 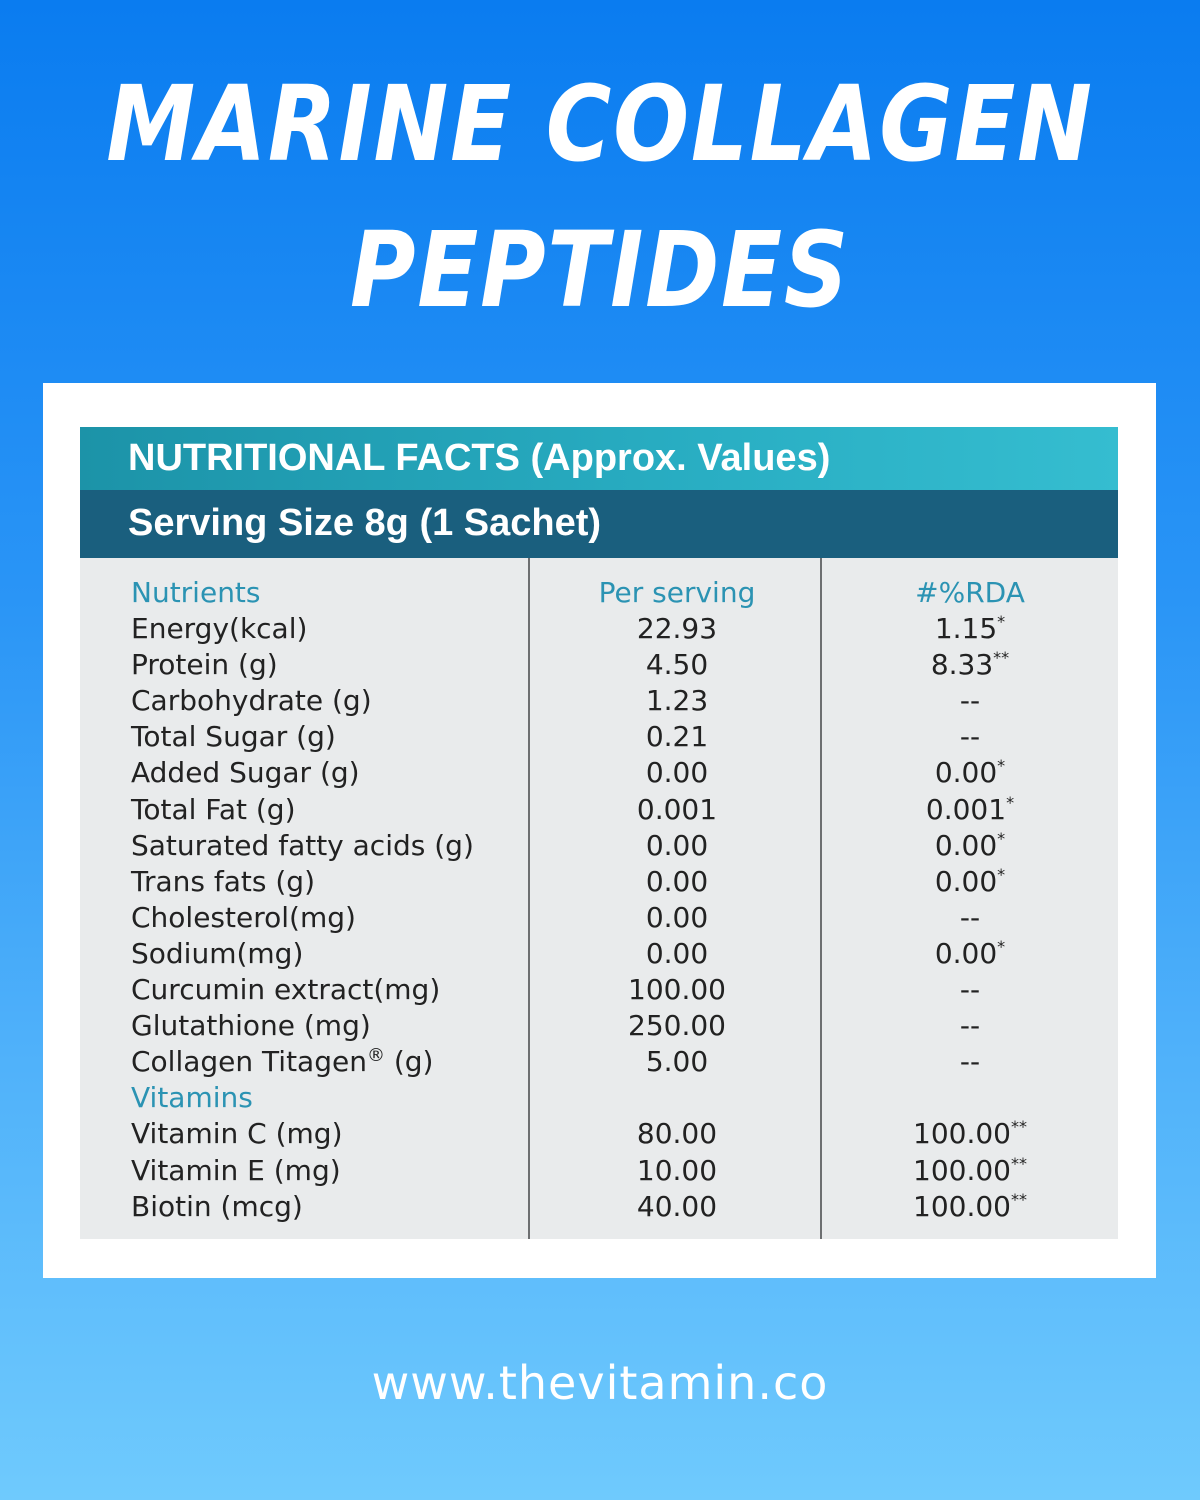 I want to click on title-line-2: PEPTIDES, so click(x=600, y=270).